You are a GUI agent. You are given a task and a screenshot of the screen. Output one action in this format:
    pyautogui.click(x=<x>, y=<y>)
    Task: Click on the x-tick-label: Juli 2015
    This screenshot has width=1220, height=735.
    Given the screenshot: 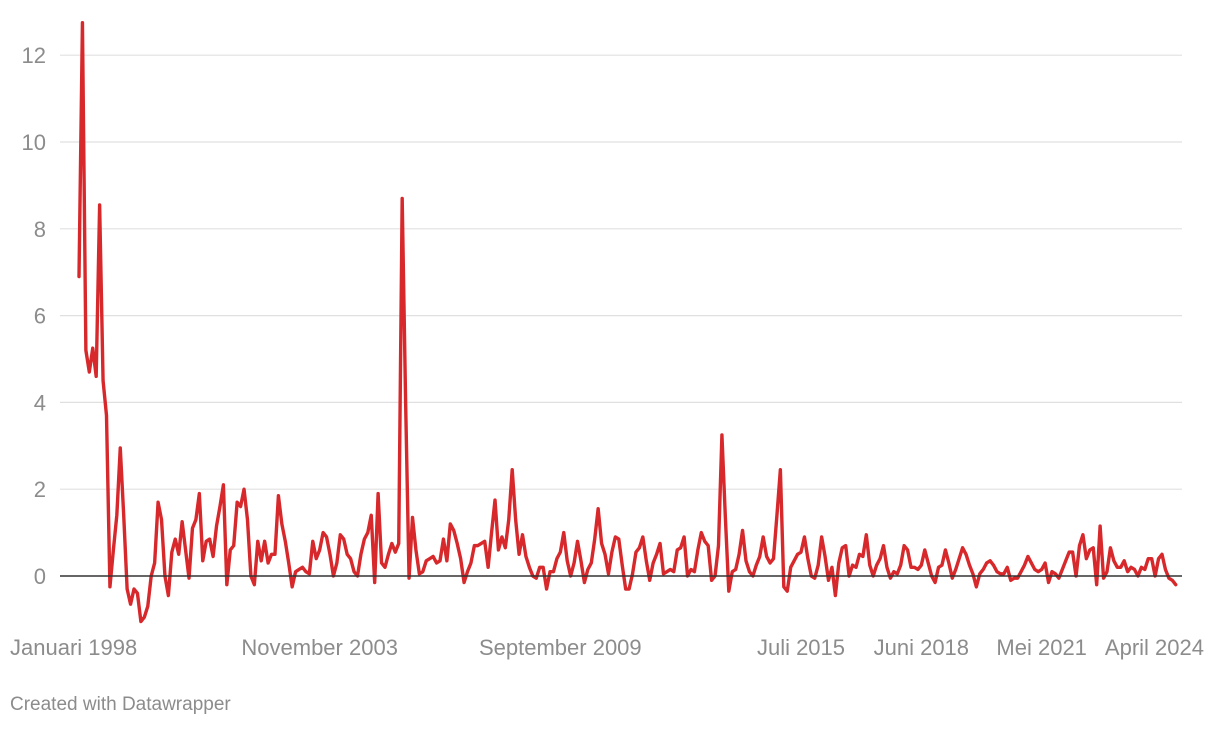 What is the action you would take?
    pyautogui.click(x=801, y=647)
    